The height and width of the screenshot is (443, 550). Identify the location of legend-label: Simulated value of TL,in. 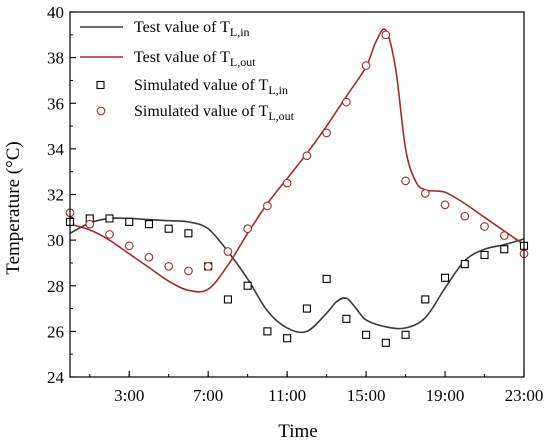
(211, 87).